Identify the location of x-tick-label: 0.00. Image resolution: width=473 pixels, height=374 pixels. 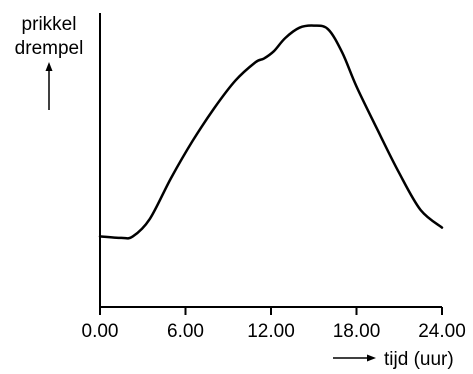
(100, 331).